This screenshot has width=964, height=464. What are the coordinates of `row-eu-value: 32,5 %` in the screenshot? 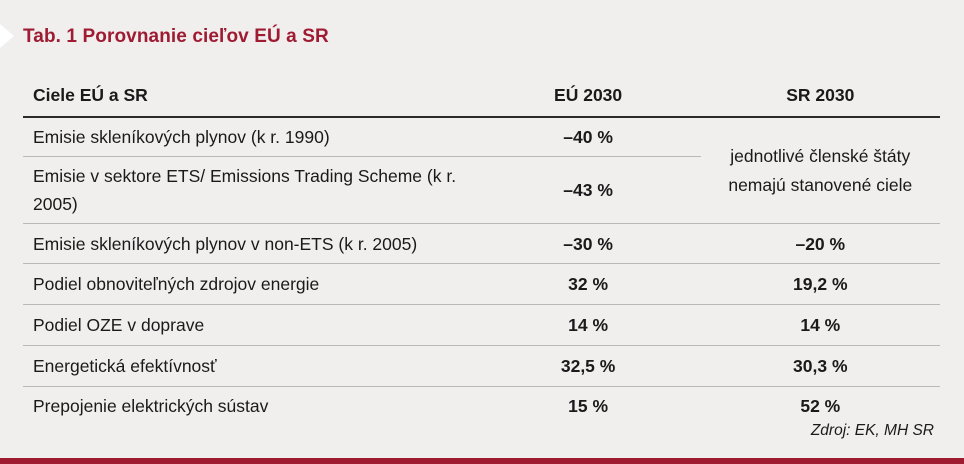 It's located at (588, 366).